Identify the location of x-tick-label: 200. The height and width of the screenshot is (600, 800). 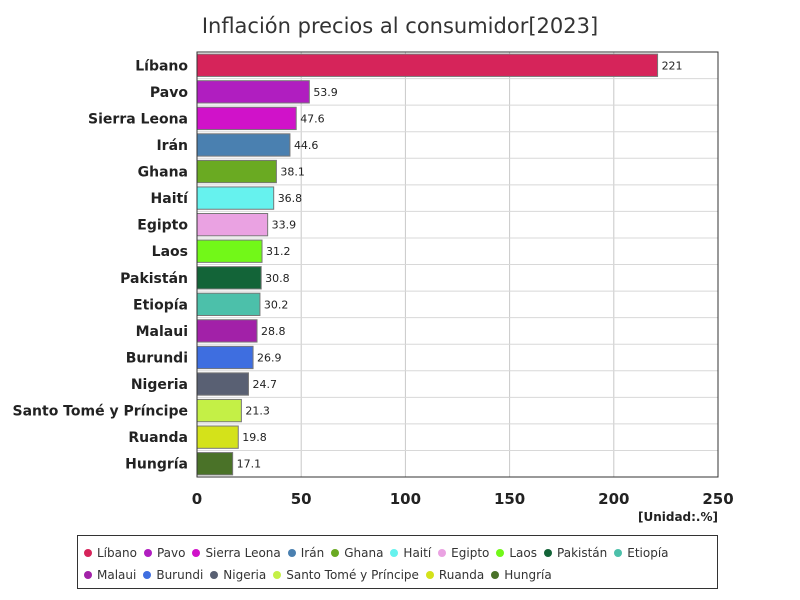
(613, 499).